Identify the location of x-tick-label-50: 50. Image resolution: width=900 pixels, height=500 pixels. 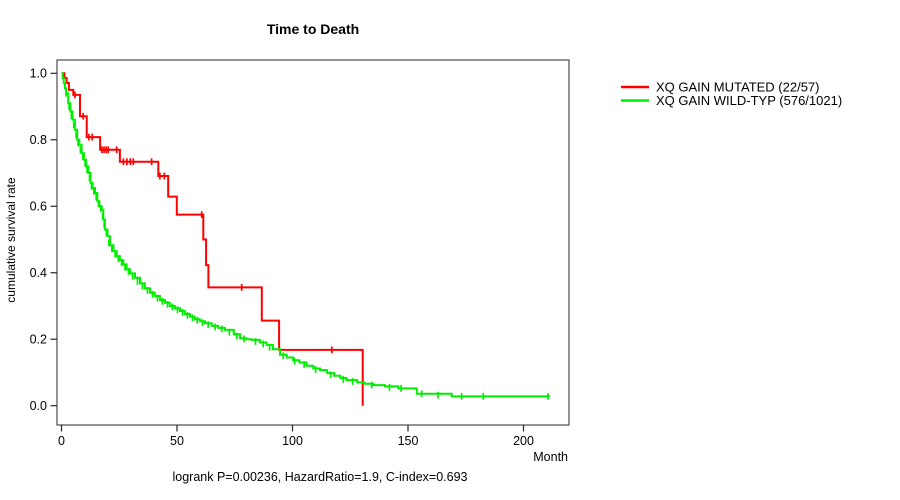
(177, 441).